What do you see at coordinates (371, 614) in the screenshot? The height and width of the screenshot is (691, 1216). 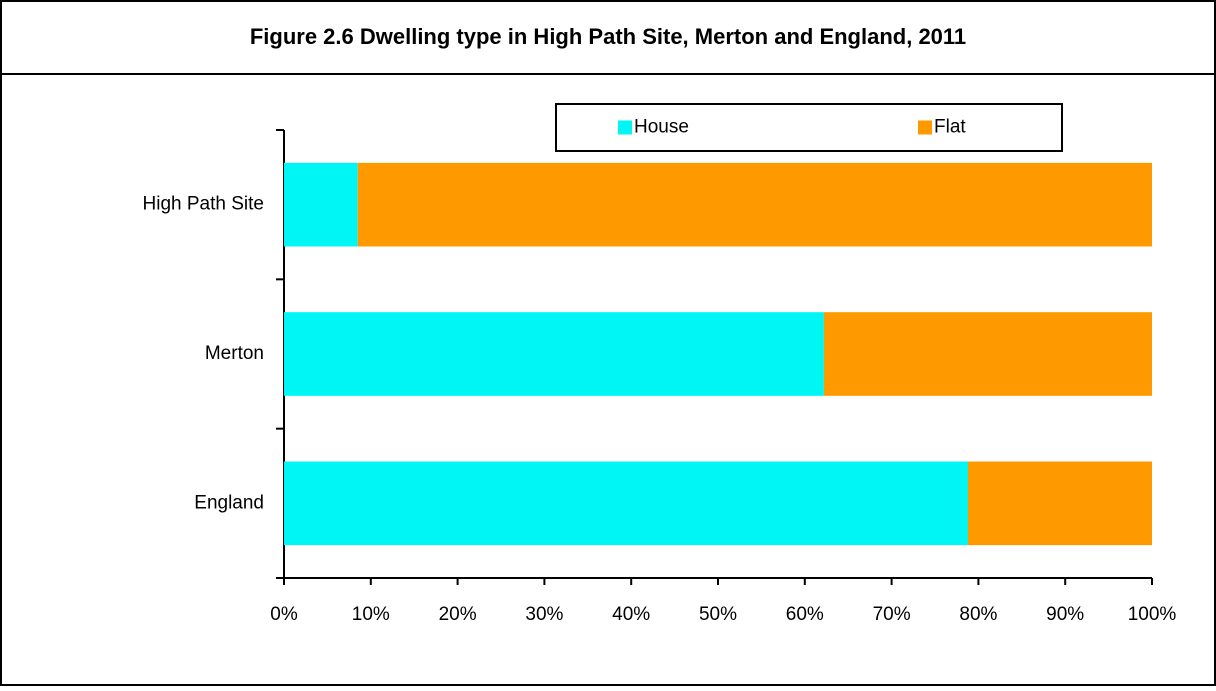 I see `x-tick-label: 10%` at bounding box center [371, 614].